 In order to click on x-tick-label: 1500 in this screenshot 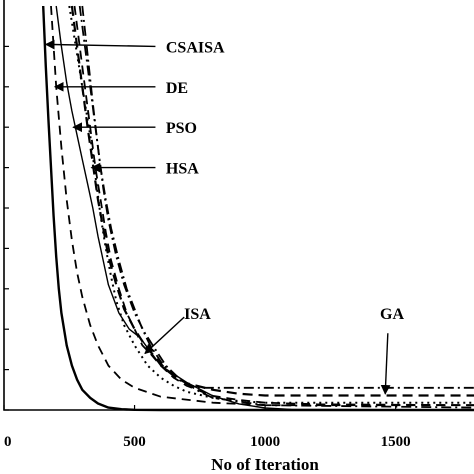, I will do `click(396, 442)`.